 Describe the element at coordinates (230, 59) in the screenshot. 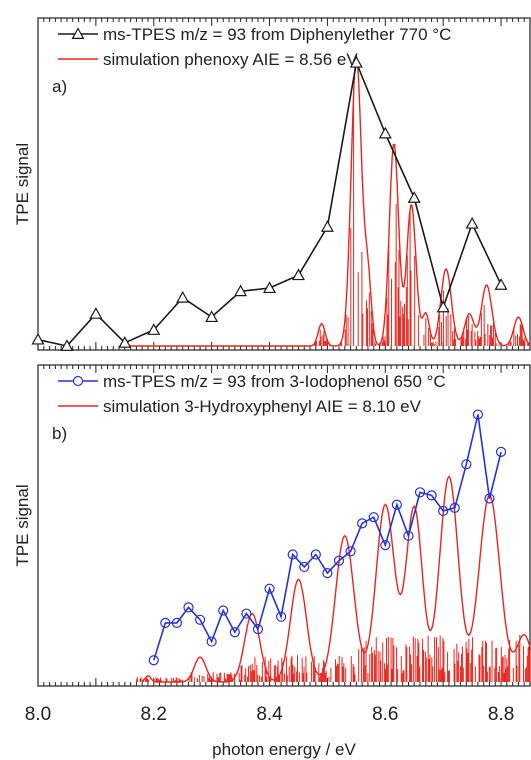

I see `legend-label-phenoxy-simulation: simulation phenoxy AIE = 8.56 eV` at that location.